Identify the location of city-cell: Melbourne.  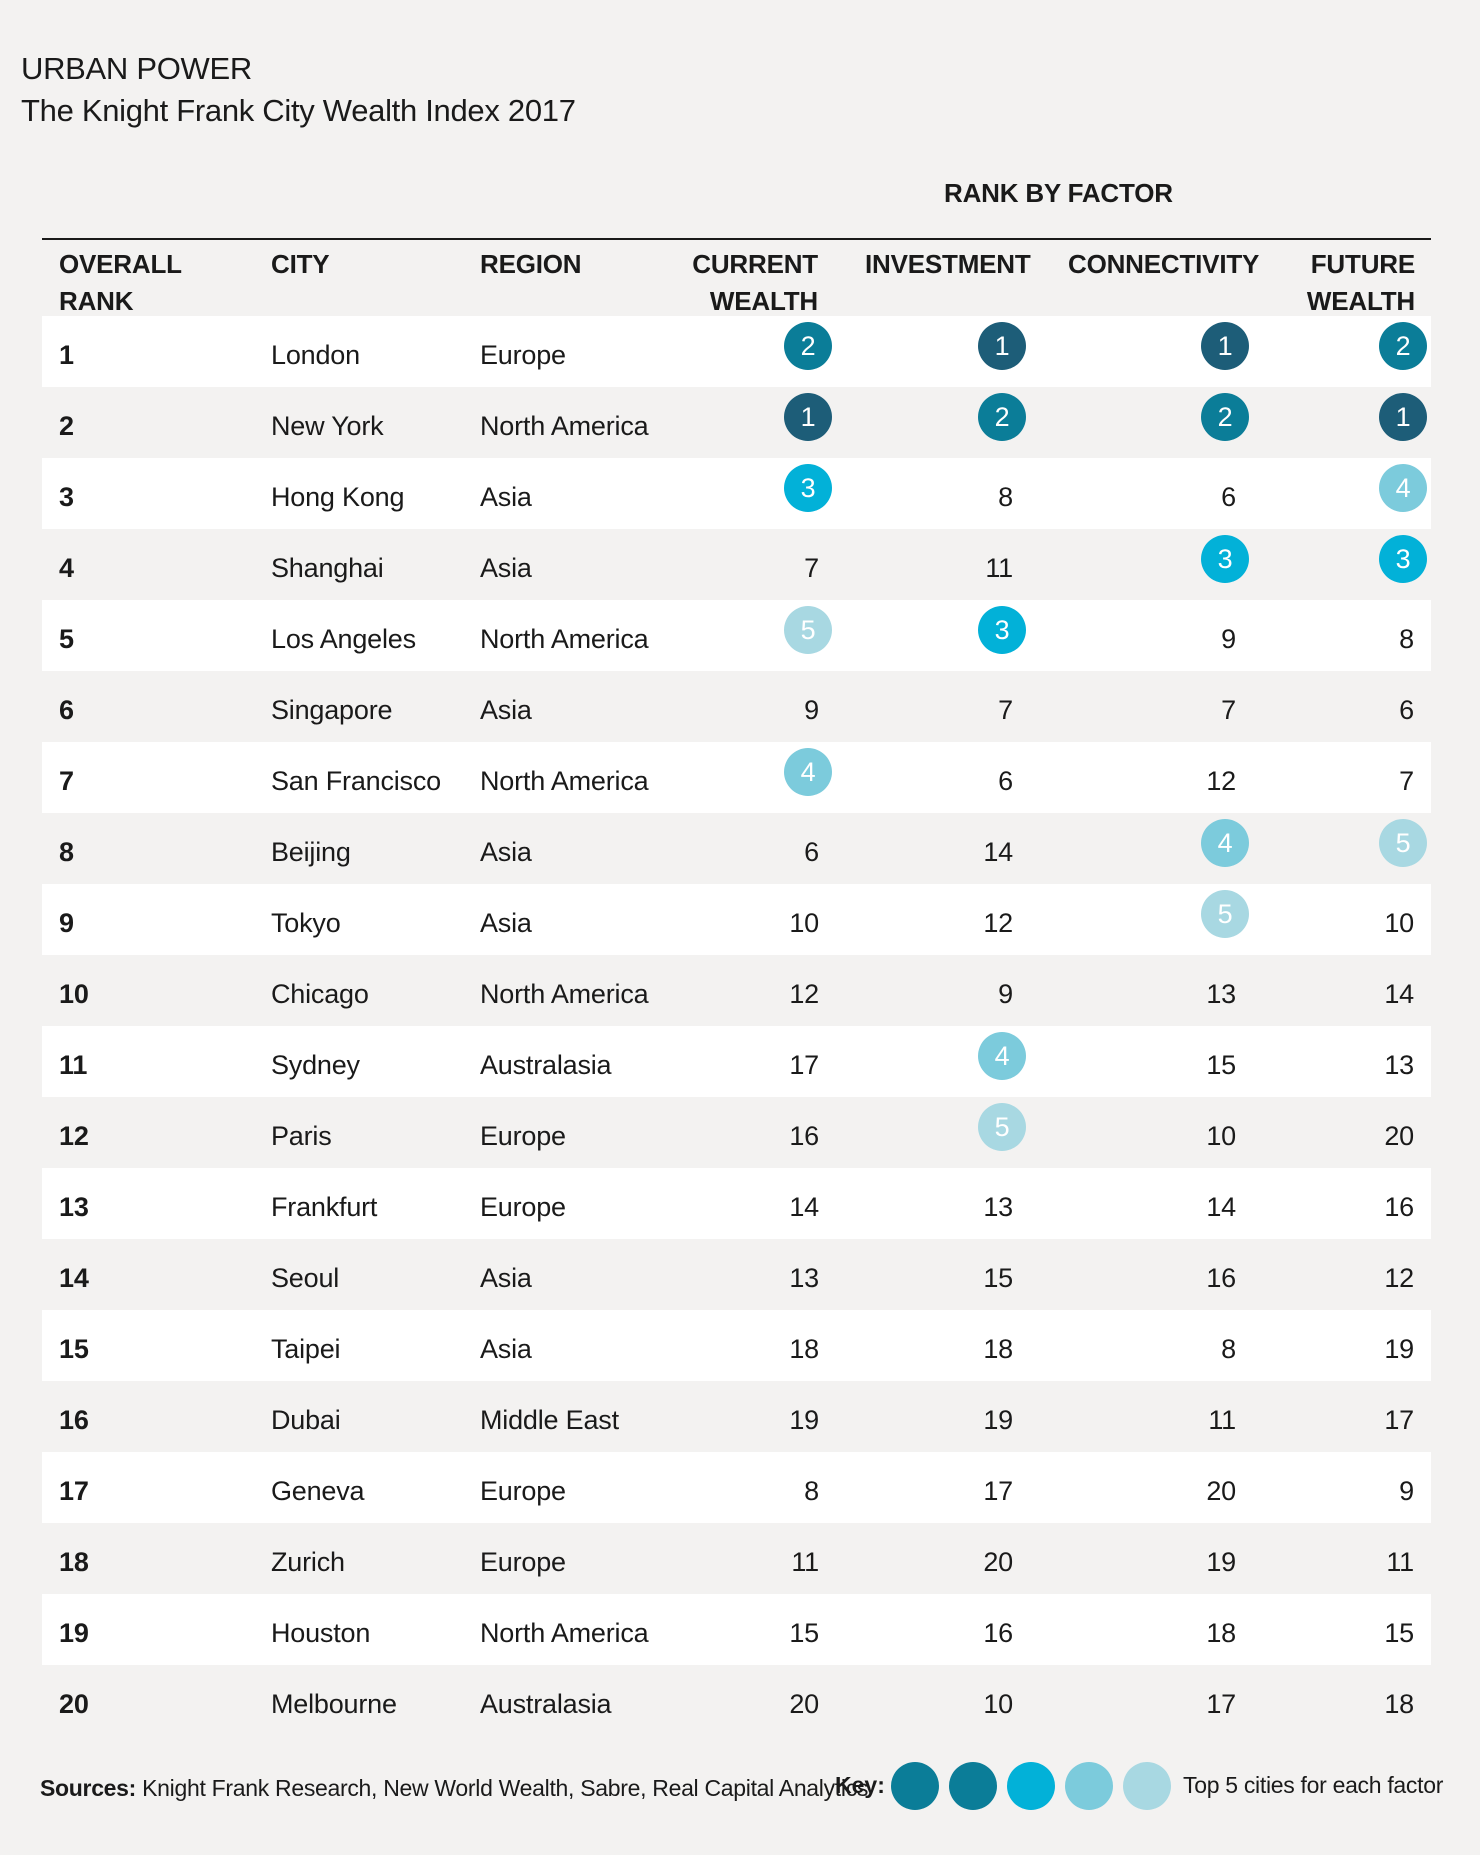
(334, 1704).